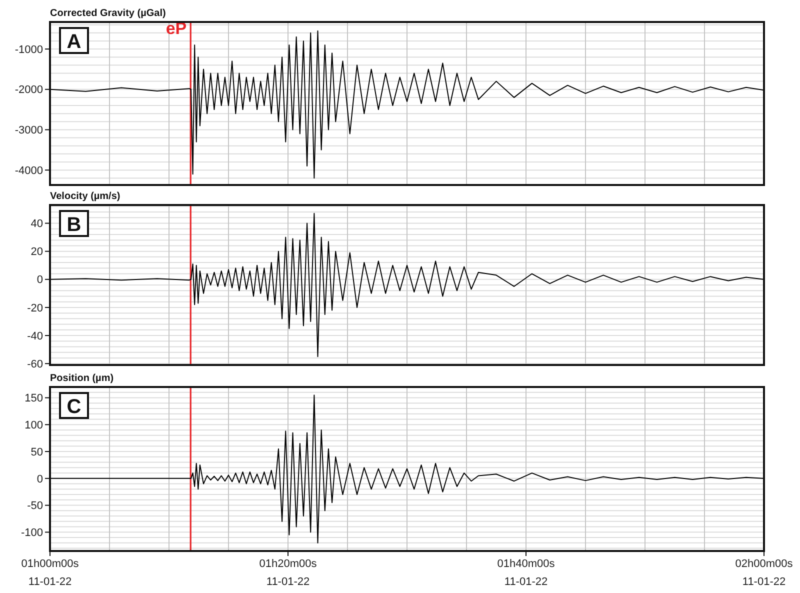 The image size is (800, 593). Describe the element at coordinates (28, 50) in the screenshot. I see `y-tick-label: -1000` at that location.